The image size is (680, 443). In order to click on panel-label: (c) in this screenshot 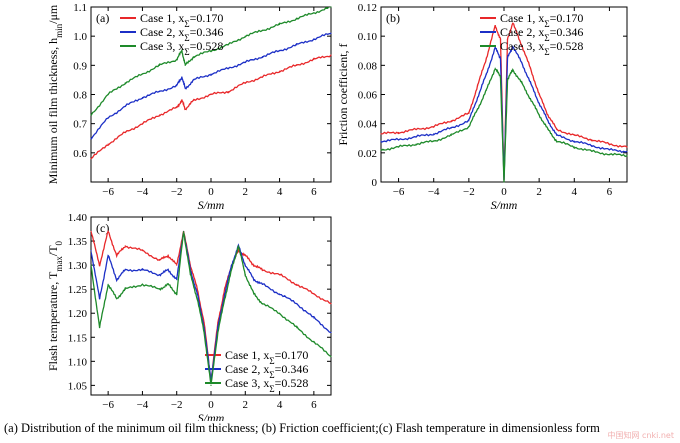, I will do `click(102, 228)`.